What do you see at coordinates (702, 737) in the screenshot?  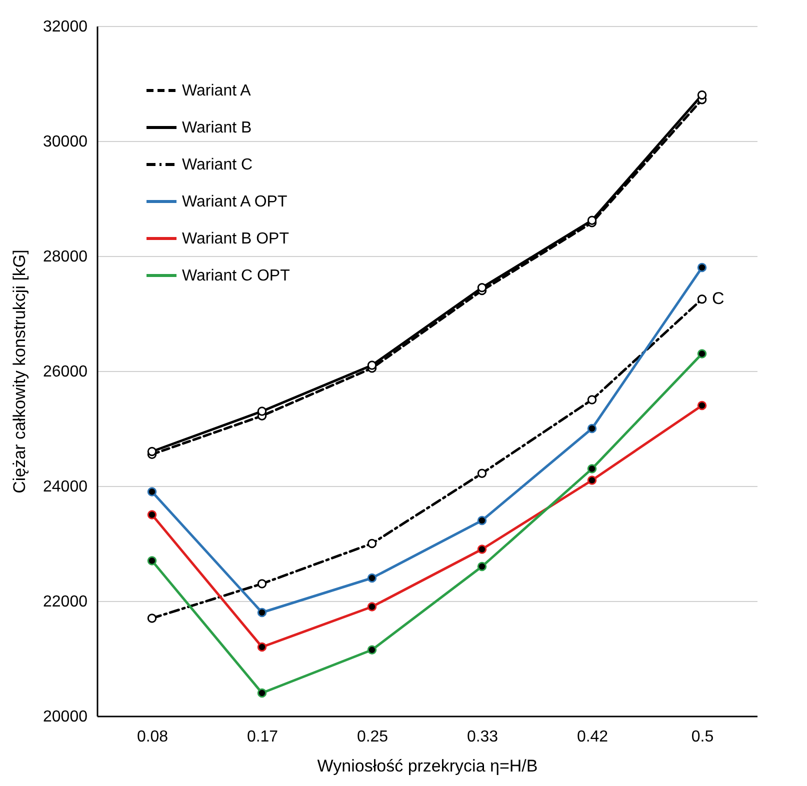 I see `x-tick-label: 0.5` at bounding box center [702, 737].